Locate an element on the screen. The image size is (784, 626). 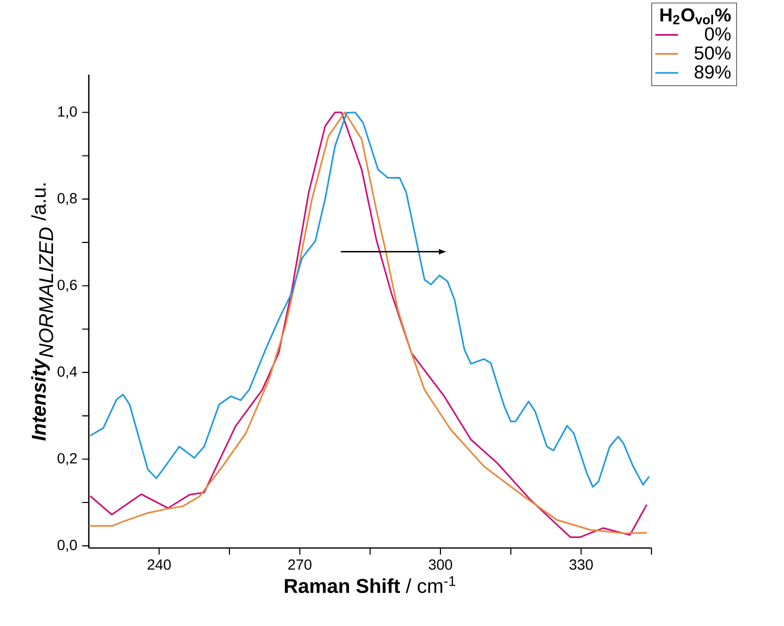
x-tick-label: 270 is located at coordinates (300, 564).